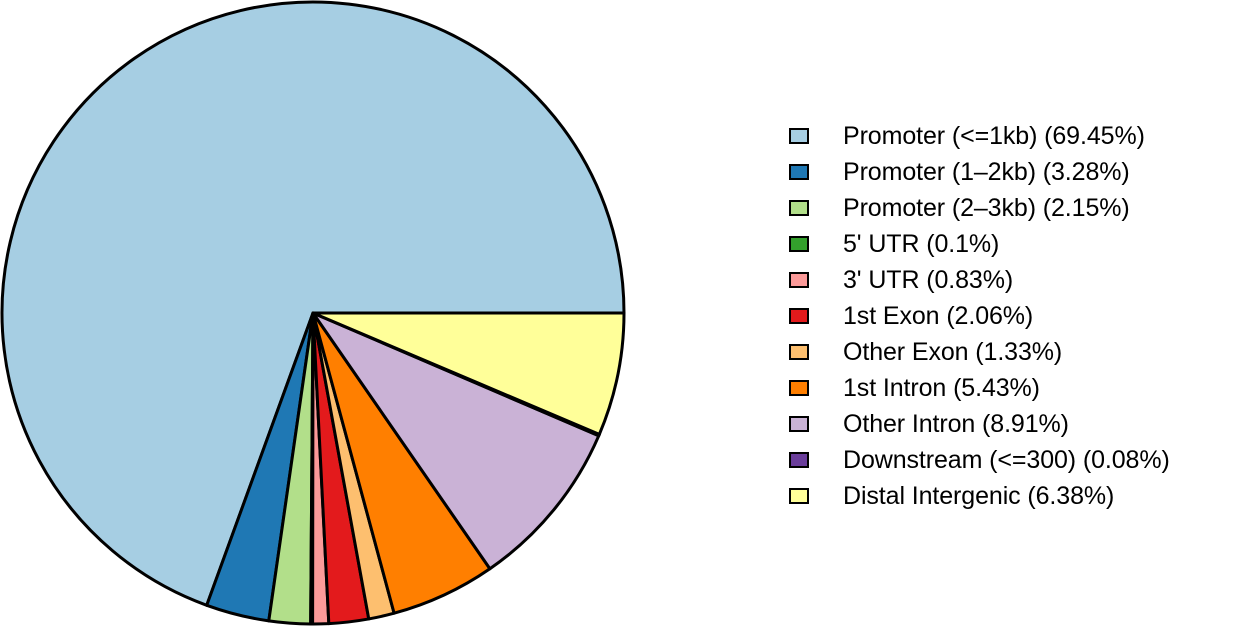  Describe the element at coordinates (941, 387) in the screenshot. I see `legend-item-label: 1st Intron (5.43%)` at that location.